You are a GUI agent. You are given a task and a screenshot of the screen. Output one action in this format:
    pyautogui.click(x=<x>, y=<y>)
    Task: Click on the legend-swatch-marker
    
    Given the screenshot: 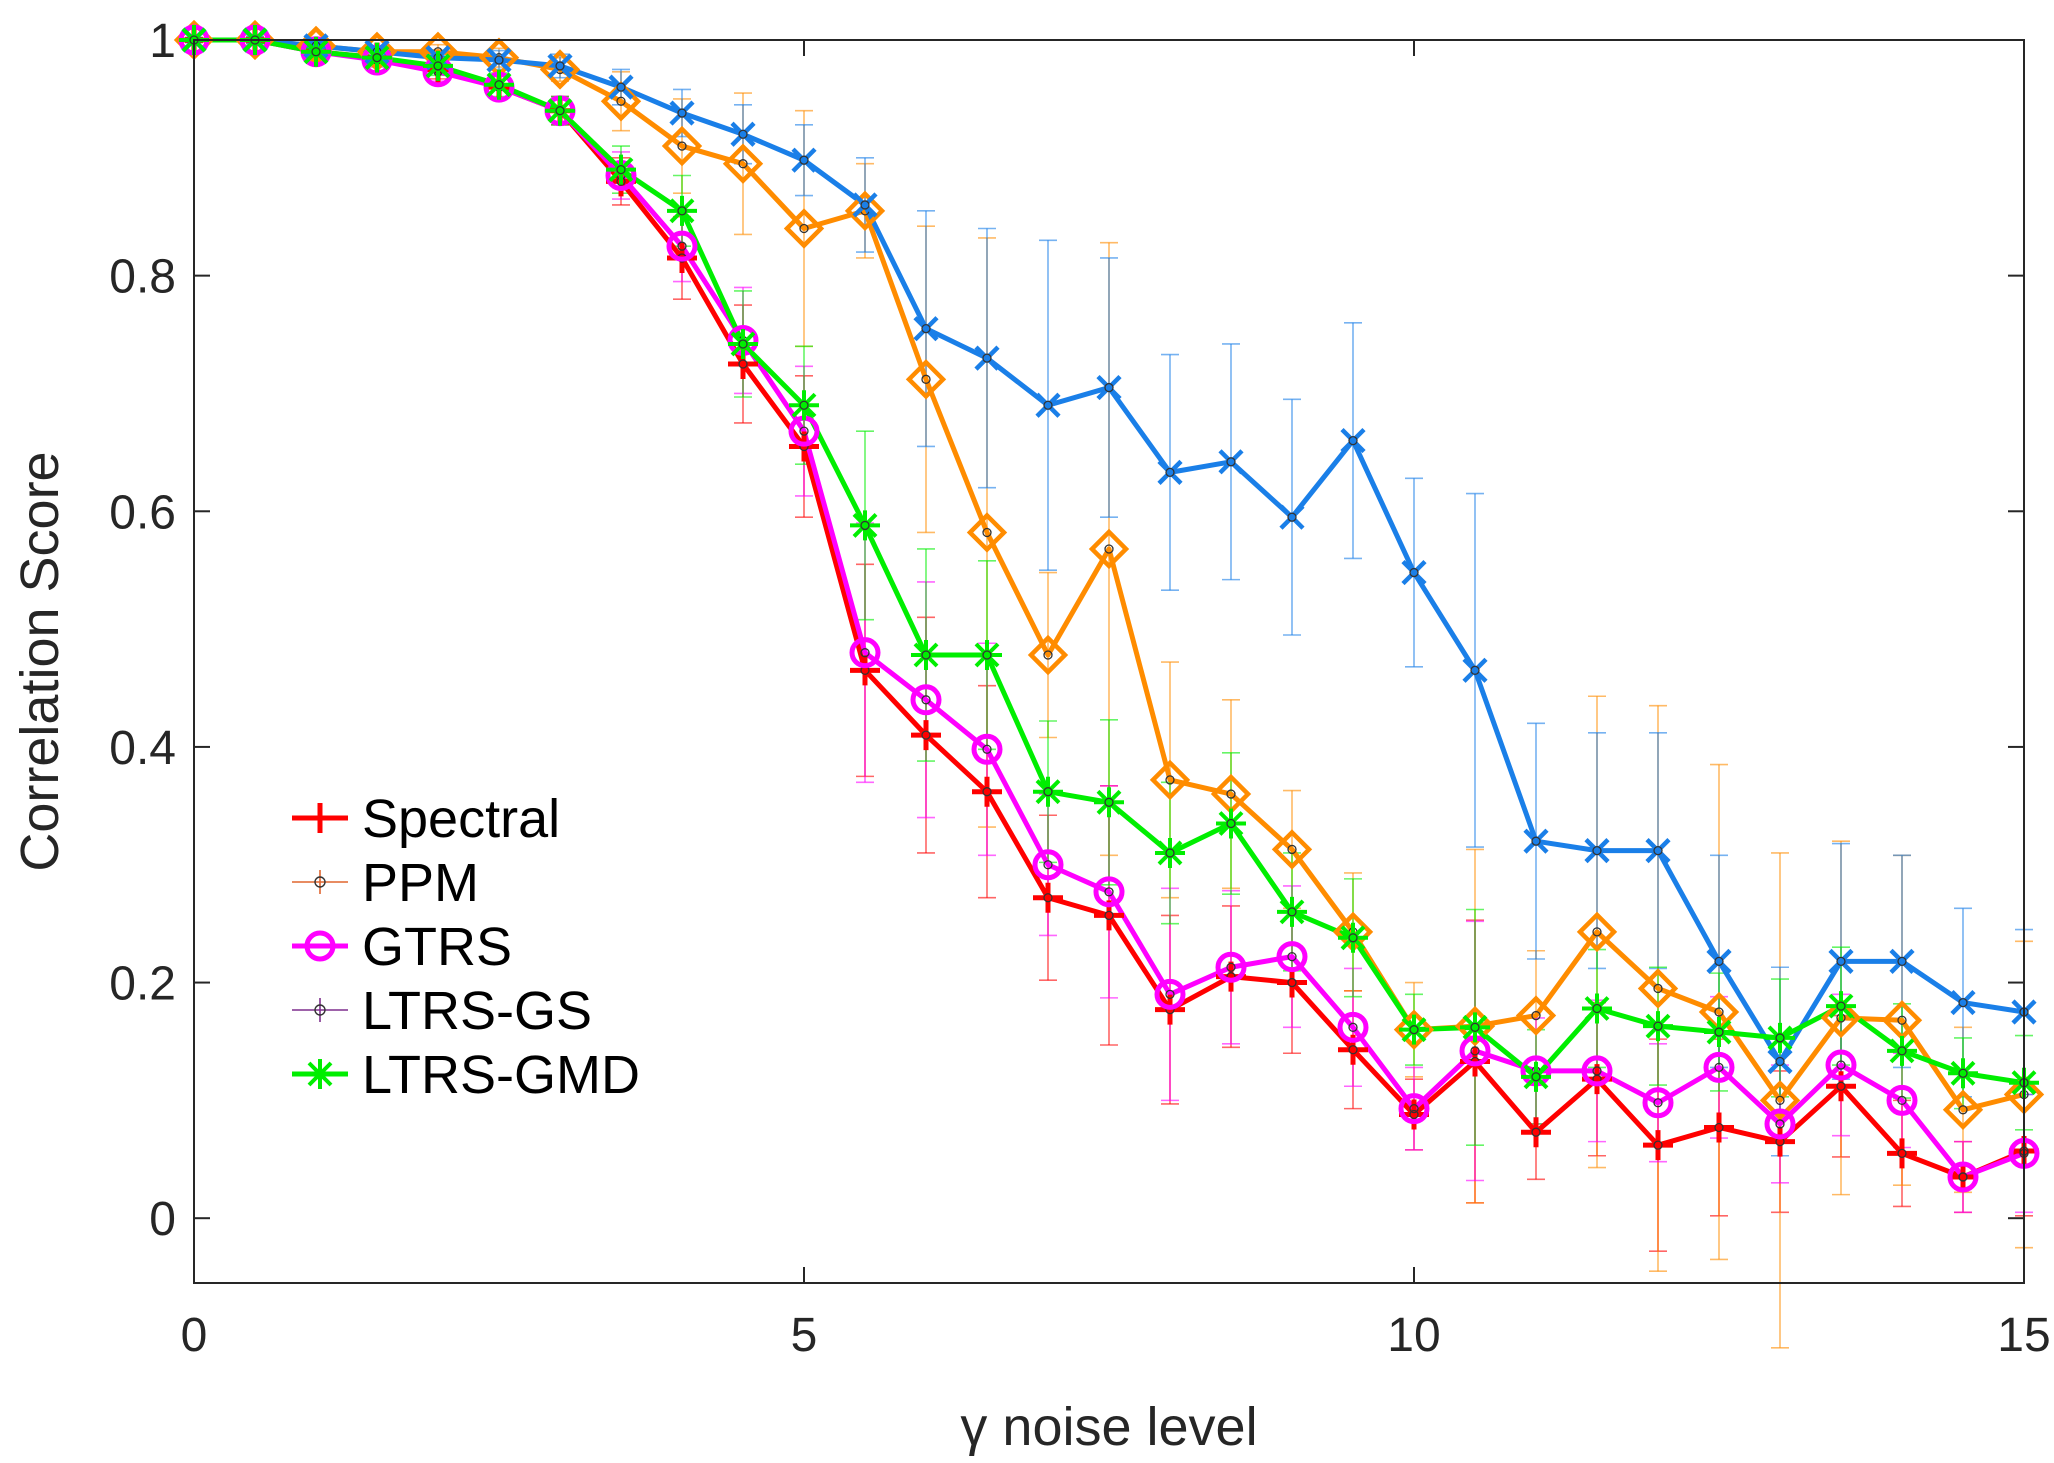 What is the action you would take?
    pyautogui.click(x=320, y=946)
    